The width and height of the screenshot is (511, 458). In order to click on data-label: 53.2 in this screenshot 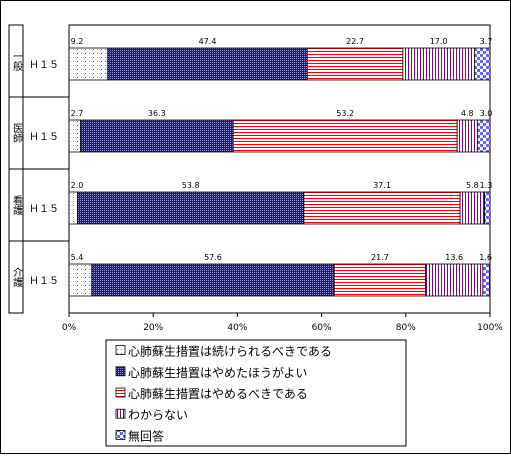, I will do `click(345, 113)`.